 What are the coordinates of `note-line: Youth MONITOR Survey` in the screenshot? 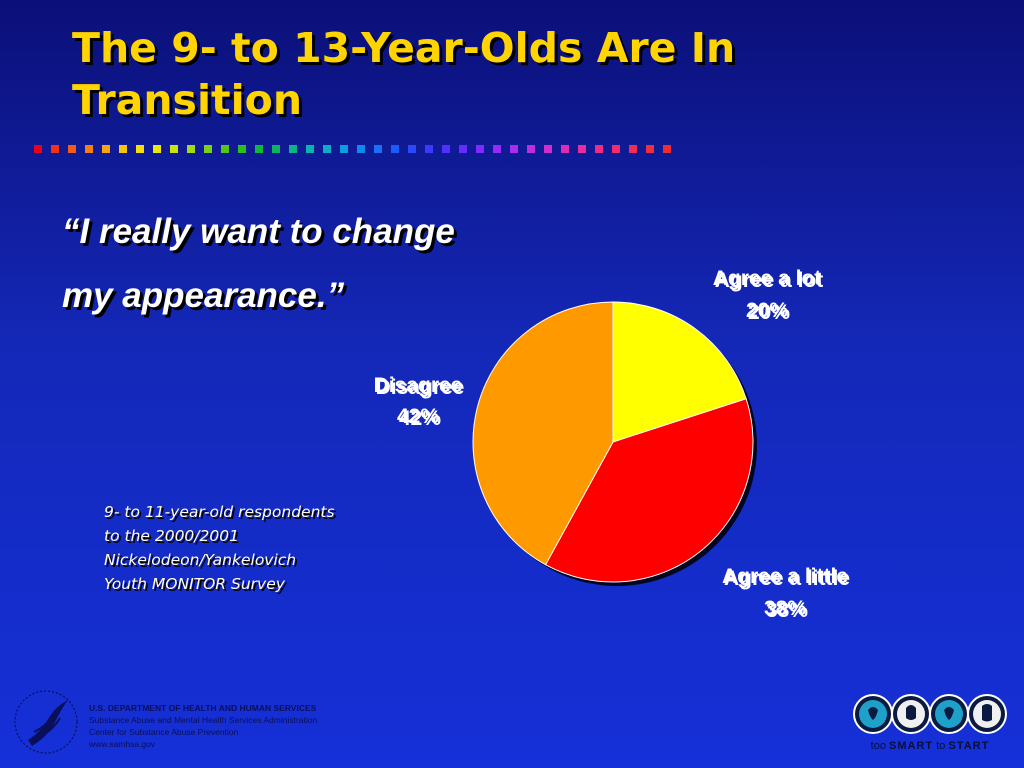 It's located at (194, 584).